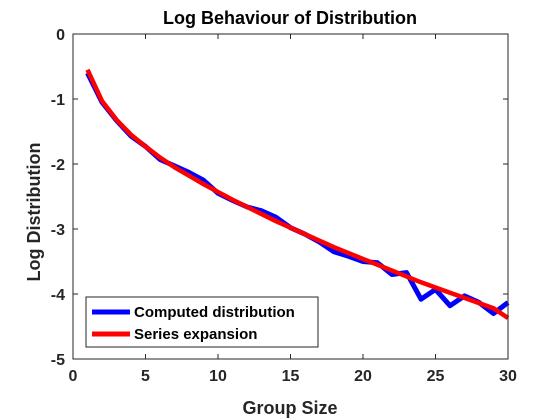 The height and width of the screenshot is (420, 560). Describe the element at coordinates (289, 408) in the screenshot. I see `x-axis-title: Group Size` at that location.